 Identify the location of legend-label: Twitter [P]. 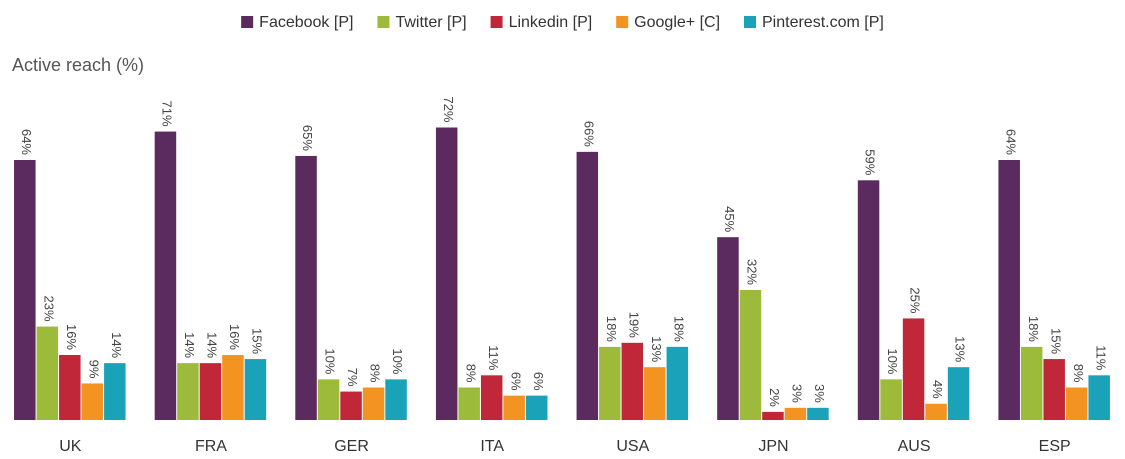
(430, 22).